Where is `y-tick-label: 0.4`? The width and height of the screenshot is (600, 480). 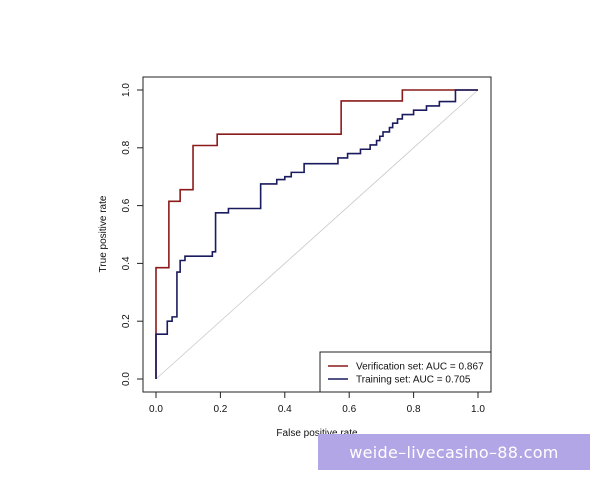 y-tick-label: 0.4 is located at coordinates (126, 263).